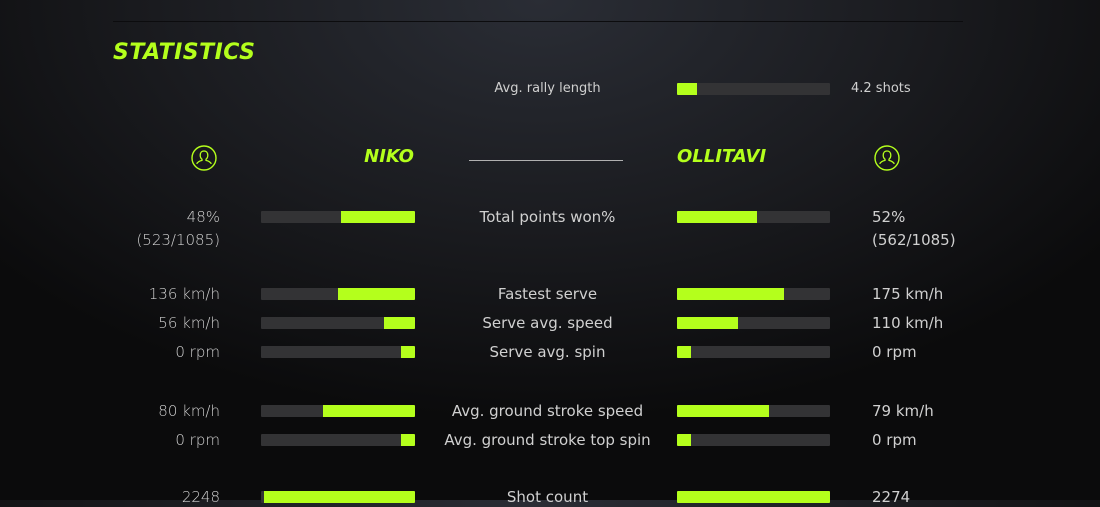  Describe the element at coordinates (908, 294) in the screenshot. I see `right-value: 175 km/h` at that location.